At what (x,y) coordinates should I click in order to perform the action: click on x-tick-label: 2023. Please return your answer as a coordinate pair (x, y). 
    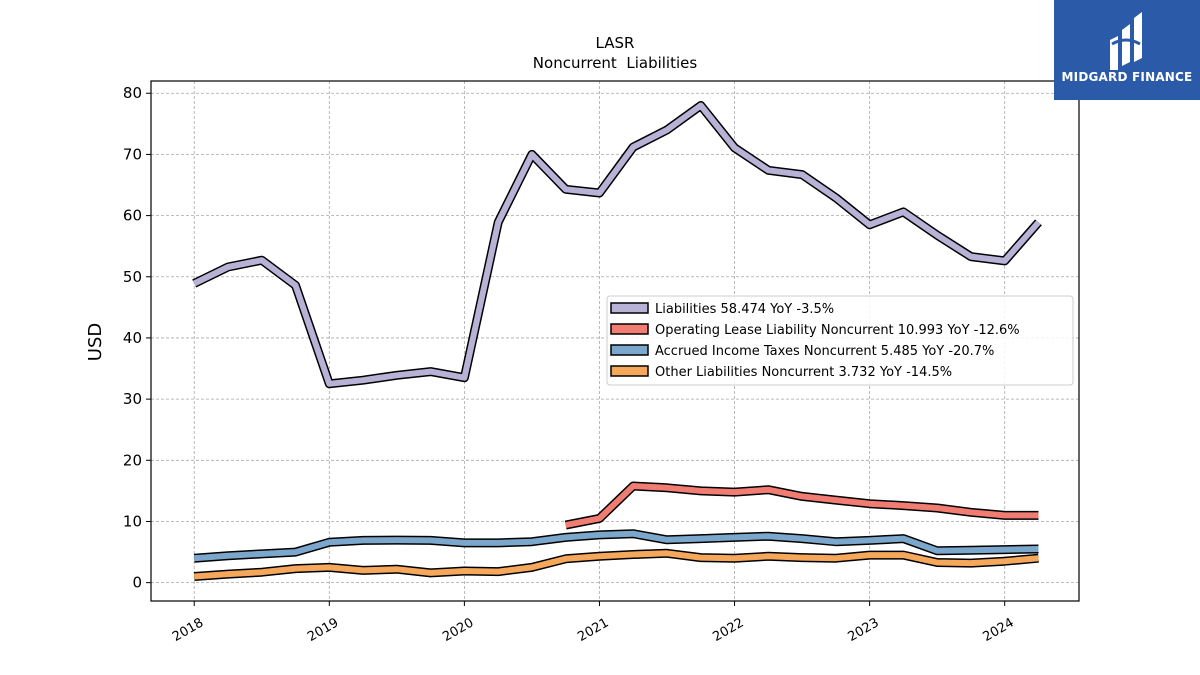
    Looking at the image, I should click on (863, 630).